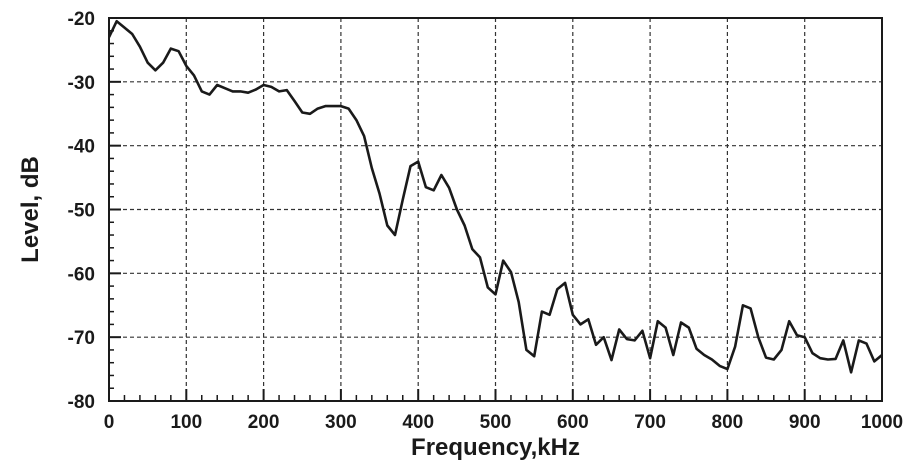  What do you see at coordinates (81, 83) in the screenshot?
I see `y-tick-label: -30` at bounding box center [81, 83].